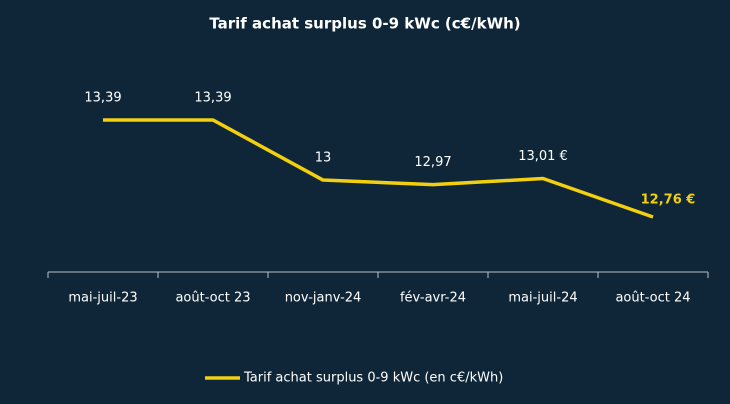 This screenshot has width=730, height=404. I want to click on value-label: 12,97, so click(432, 162).